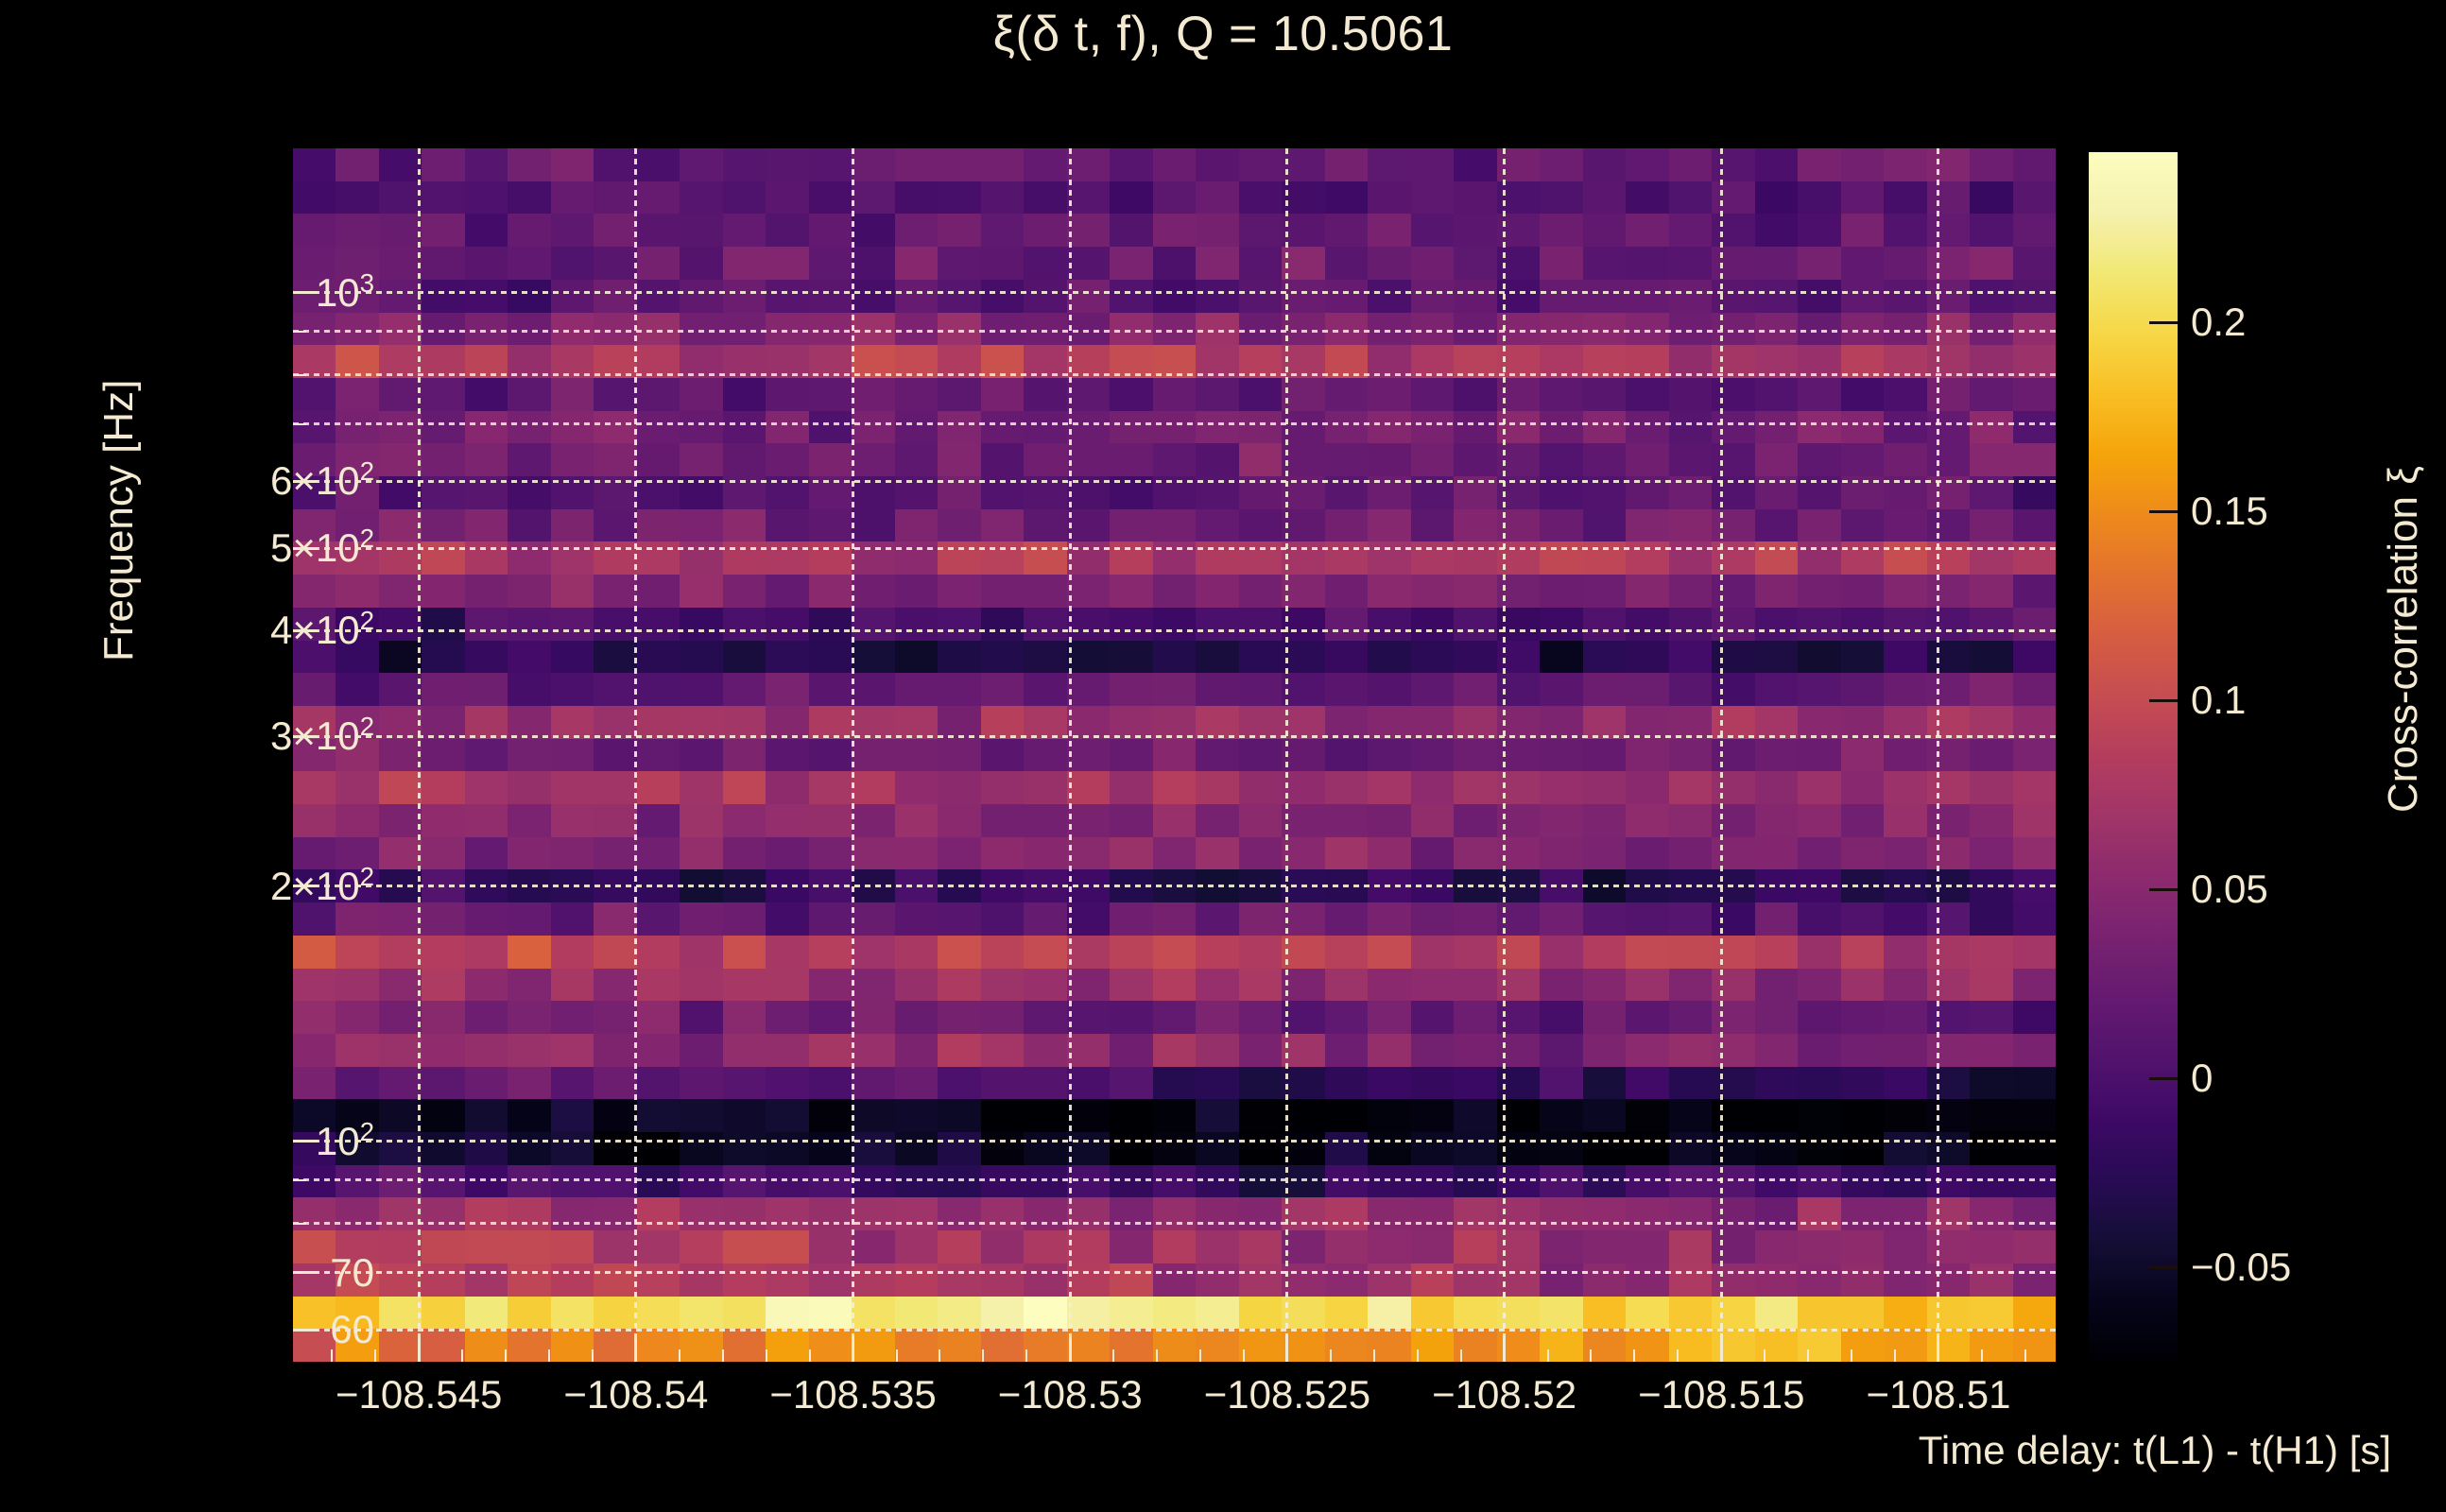 The image size is (2446, 1512). I want to click on y-tick-label: 102, so click(344, 1139).